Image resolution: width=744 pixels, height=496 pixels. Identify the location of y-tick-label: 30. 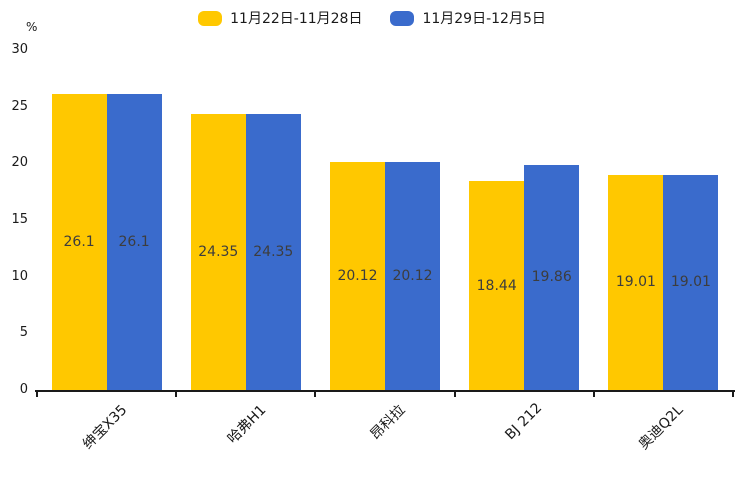
(19, 49).